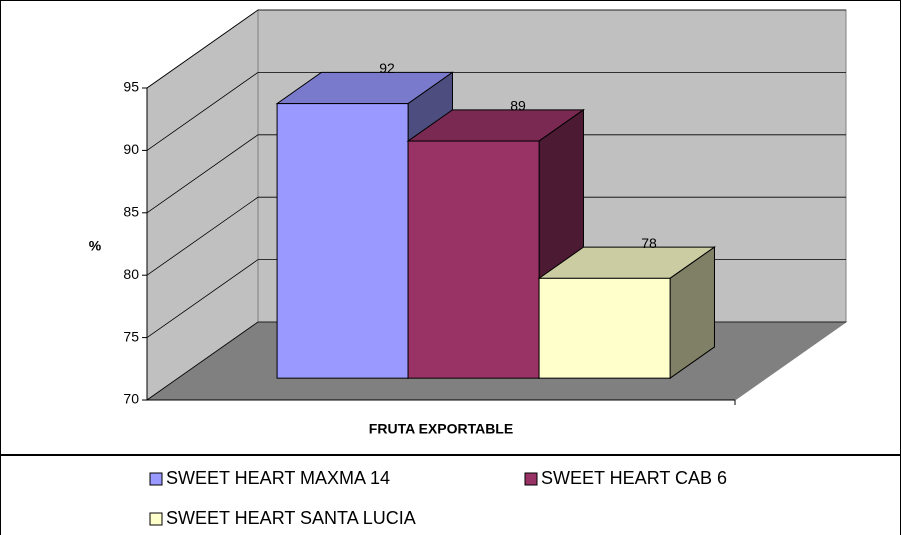 Image resolution: width=902 pixels, height=535 pixels. What do you see at coordinates (131, 212) in the screenshot?
I see `y-tick-label: 85` at bounding box center [131, 212].